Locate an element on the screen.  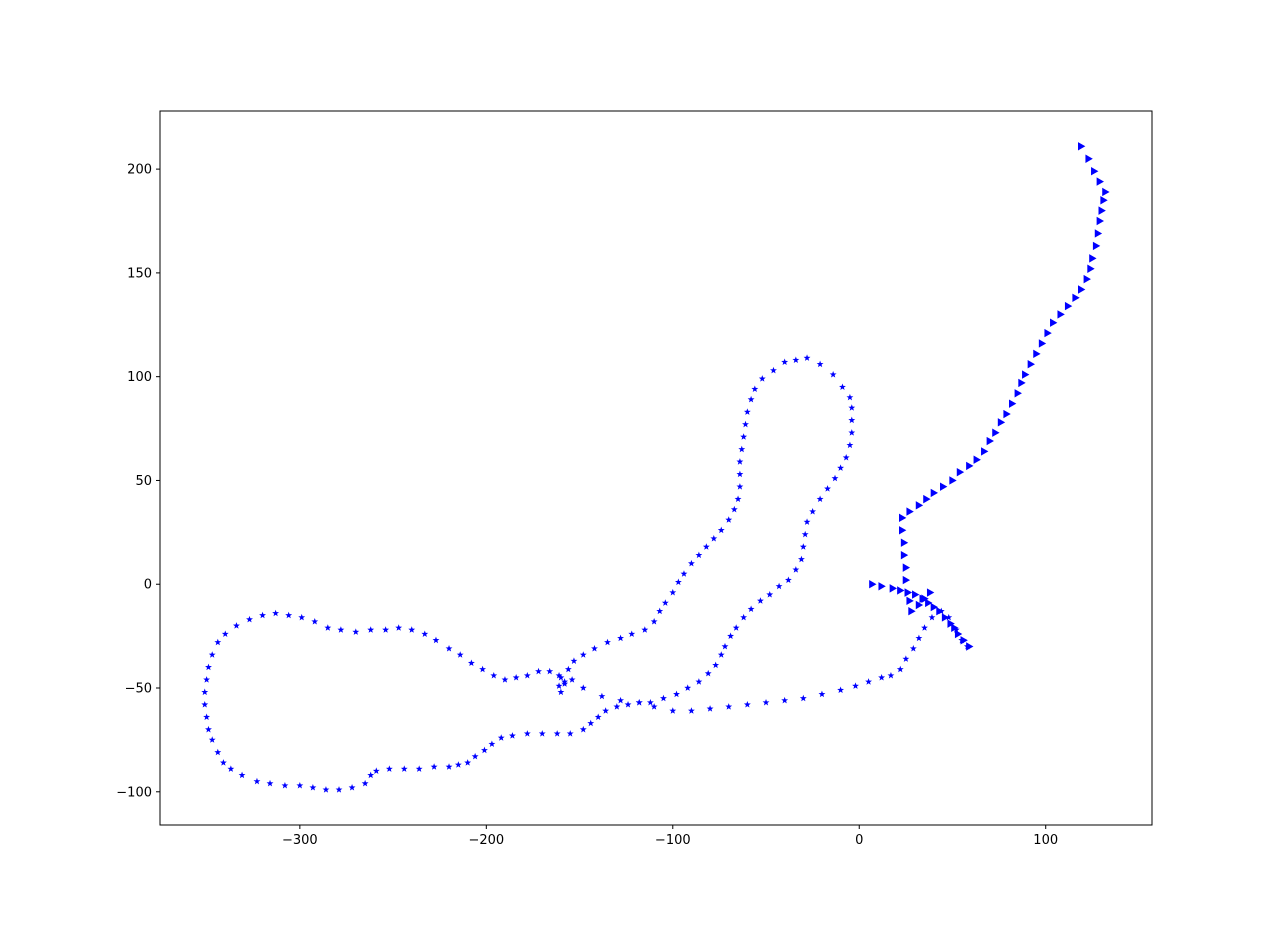
x-tick-label: −200 is located at coordinates (486, 840).